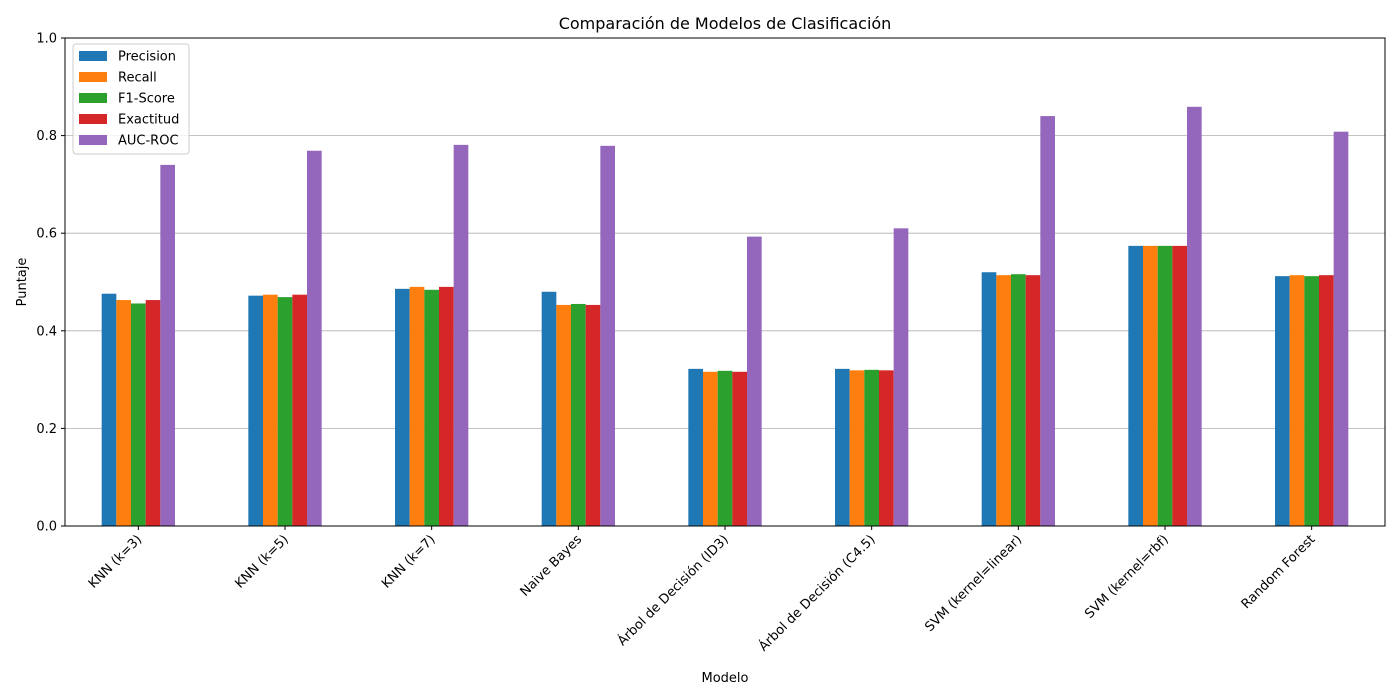 This screenshot has width=1400, height=700. Describe the element at coordinates (46, 136) in the screenshot. I see `y-tick-label: 0.8` at that location.